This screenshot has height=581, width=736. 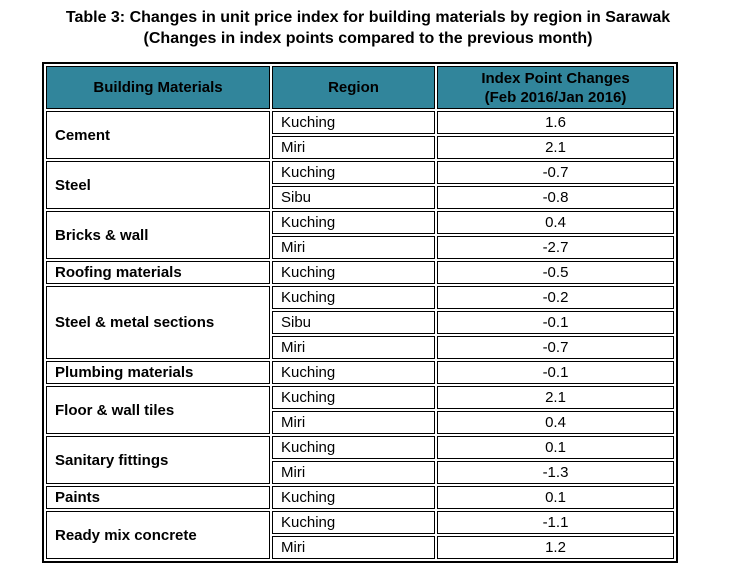 What do you see at coordinates (158, 235) in the screenshot?
I see `material-cell: Bricks & wall` at bounding box center [158, 235].